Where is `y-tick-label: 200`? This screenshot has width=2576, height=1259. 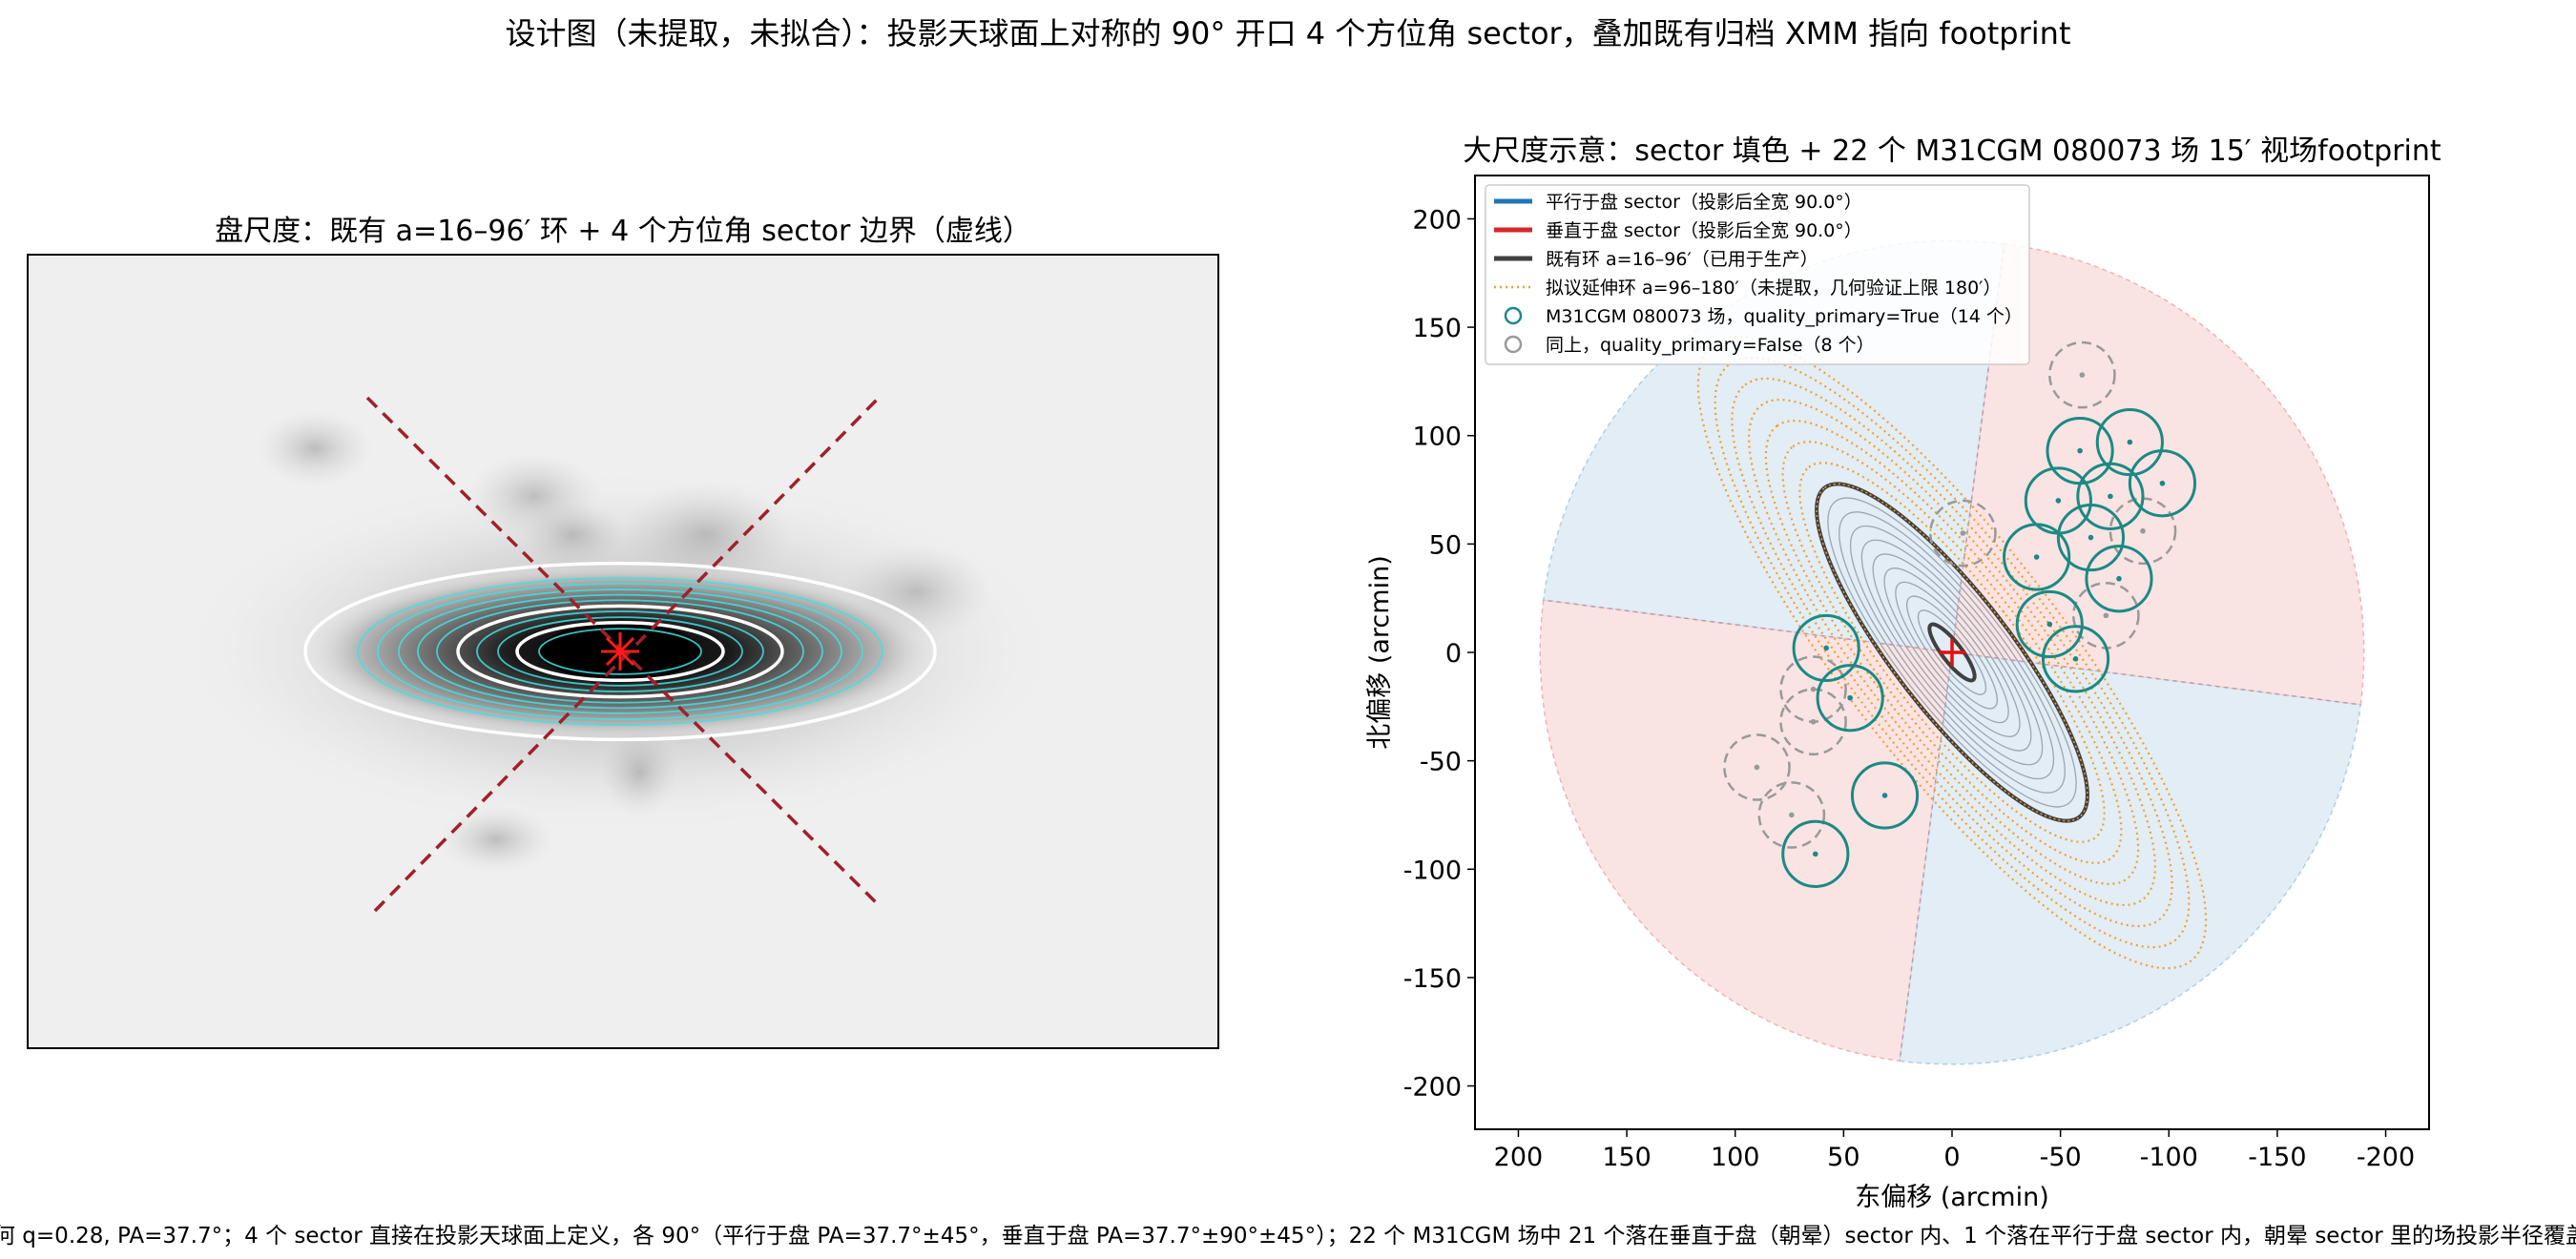
y-tick-label: 200 is located at coordinates (1437, 220).